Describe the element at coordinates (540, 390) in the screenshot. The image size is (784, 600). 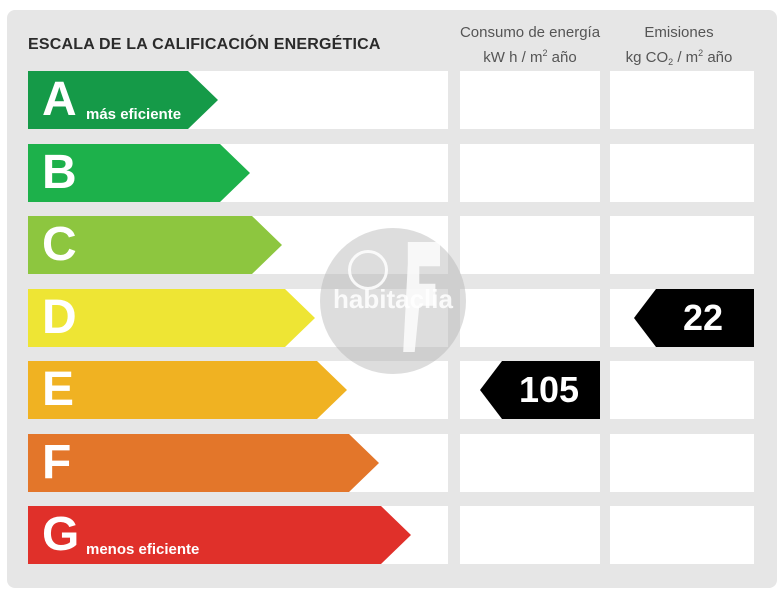
I see `energy-value-indicator: 105` at that location.